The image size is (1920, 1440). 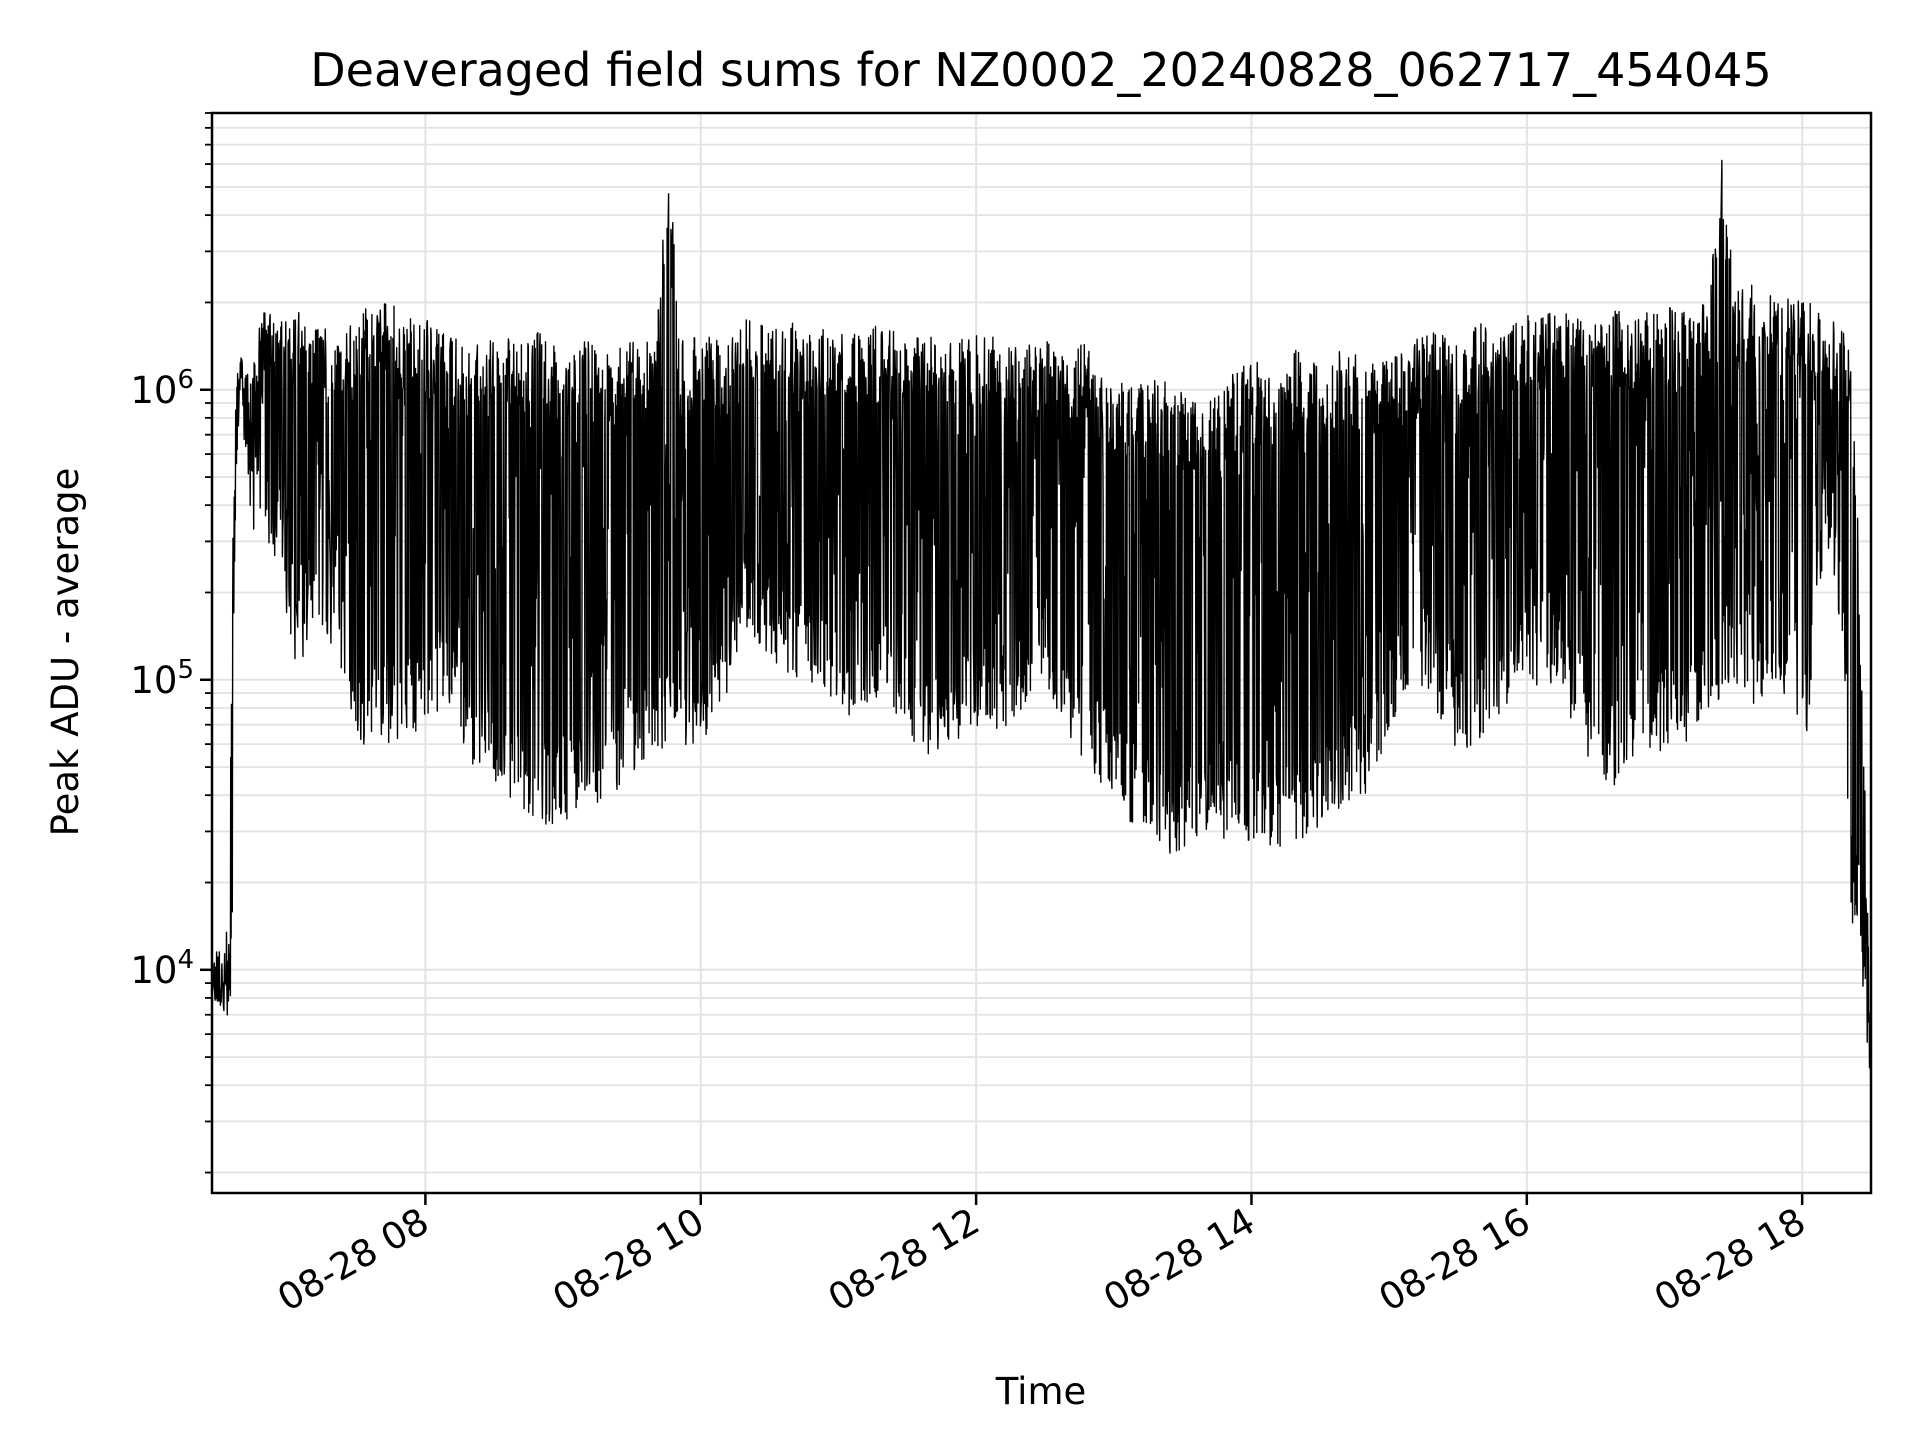 I want to click on x-axis-label: Time, so click(x=1041, y=1391).